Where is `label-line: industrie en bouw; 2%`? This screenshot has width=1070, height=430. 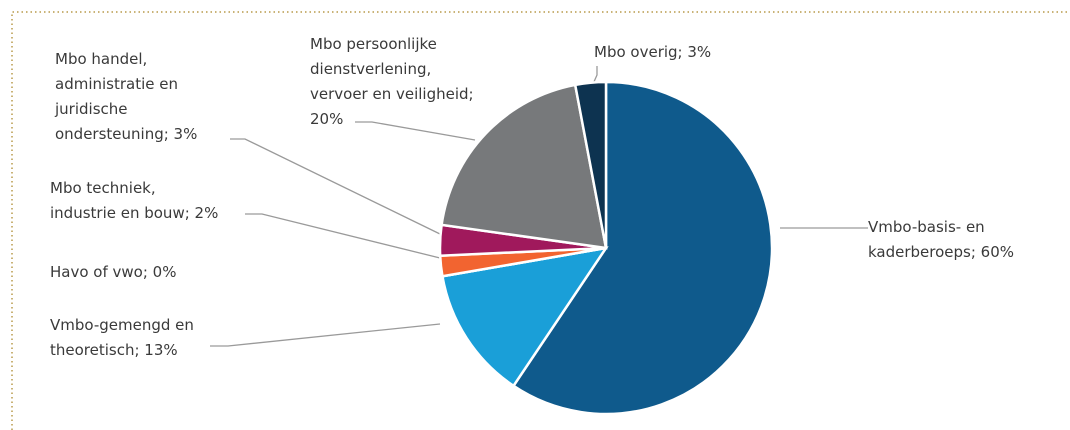 label-line: industrie en bouw; 2% is located at coordinates (134, 213).